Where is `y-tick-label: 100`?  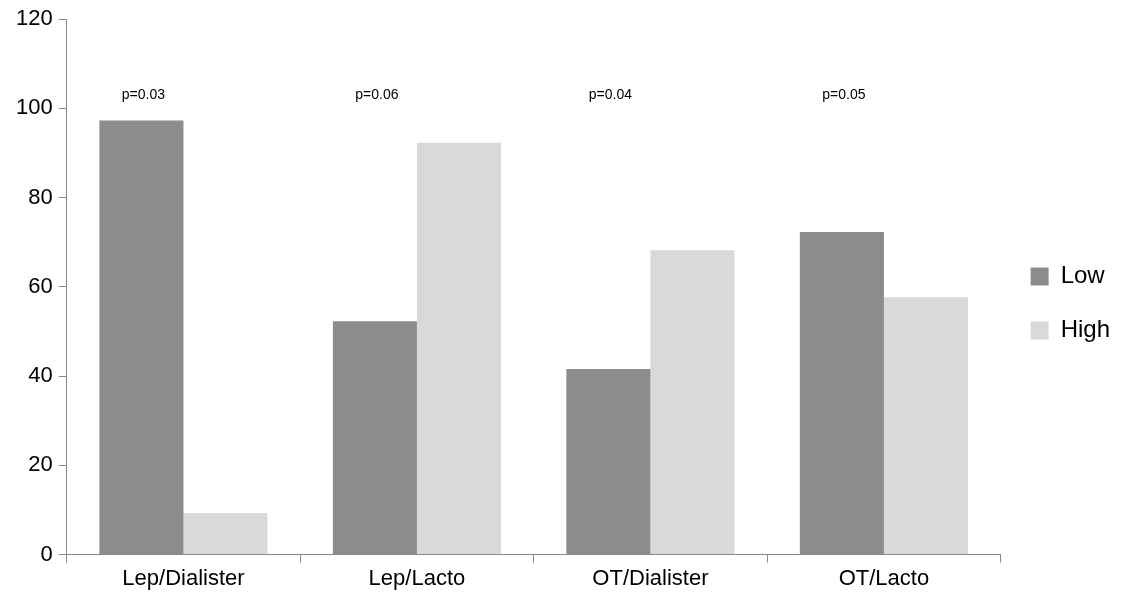 y-tick-label: 100 is located at coordinates (34, 107).